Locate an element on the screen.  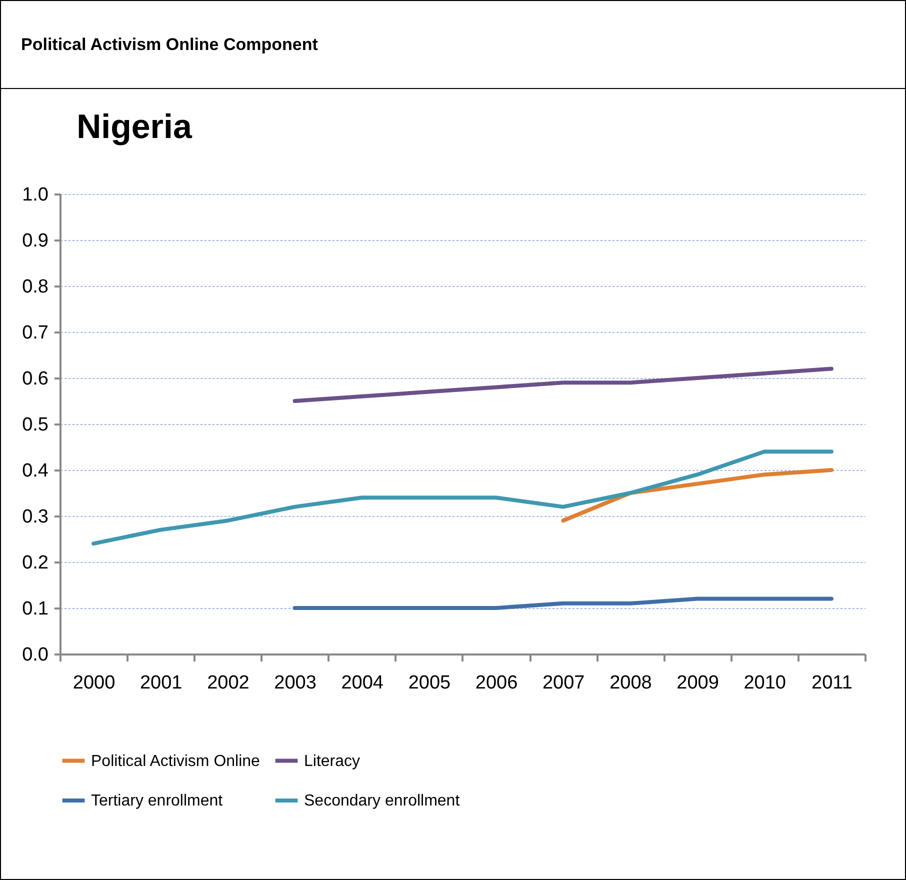
y-tick-label: 0.9 is located at coordinates (35, 241).